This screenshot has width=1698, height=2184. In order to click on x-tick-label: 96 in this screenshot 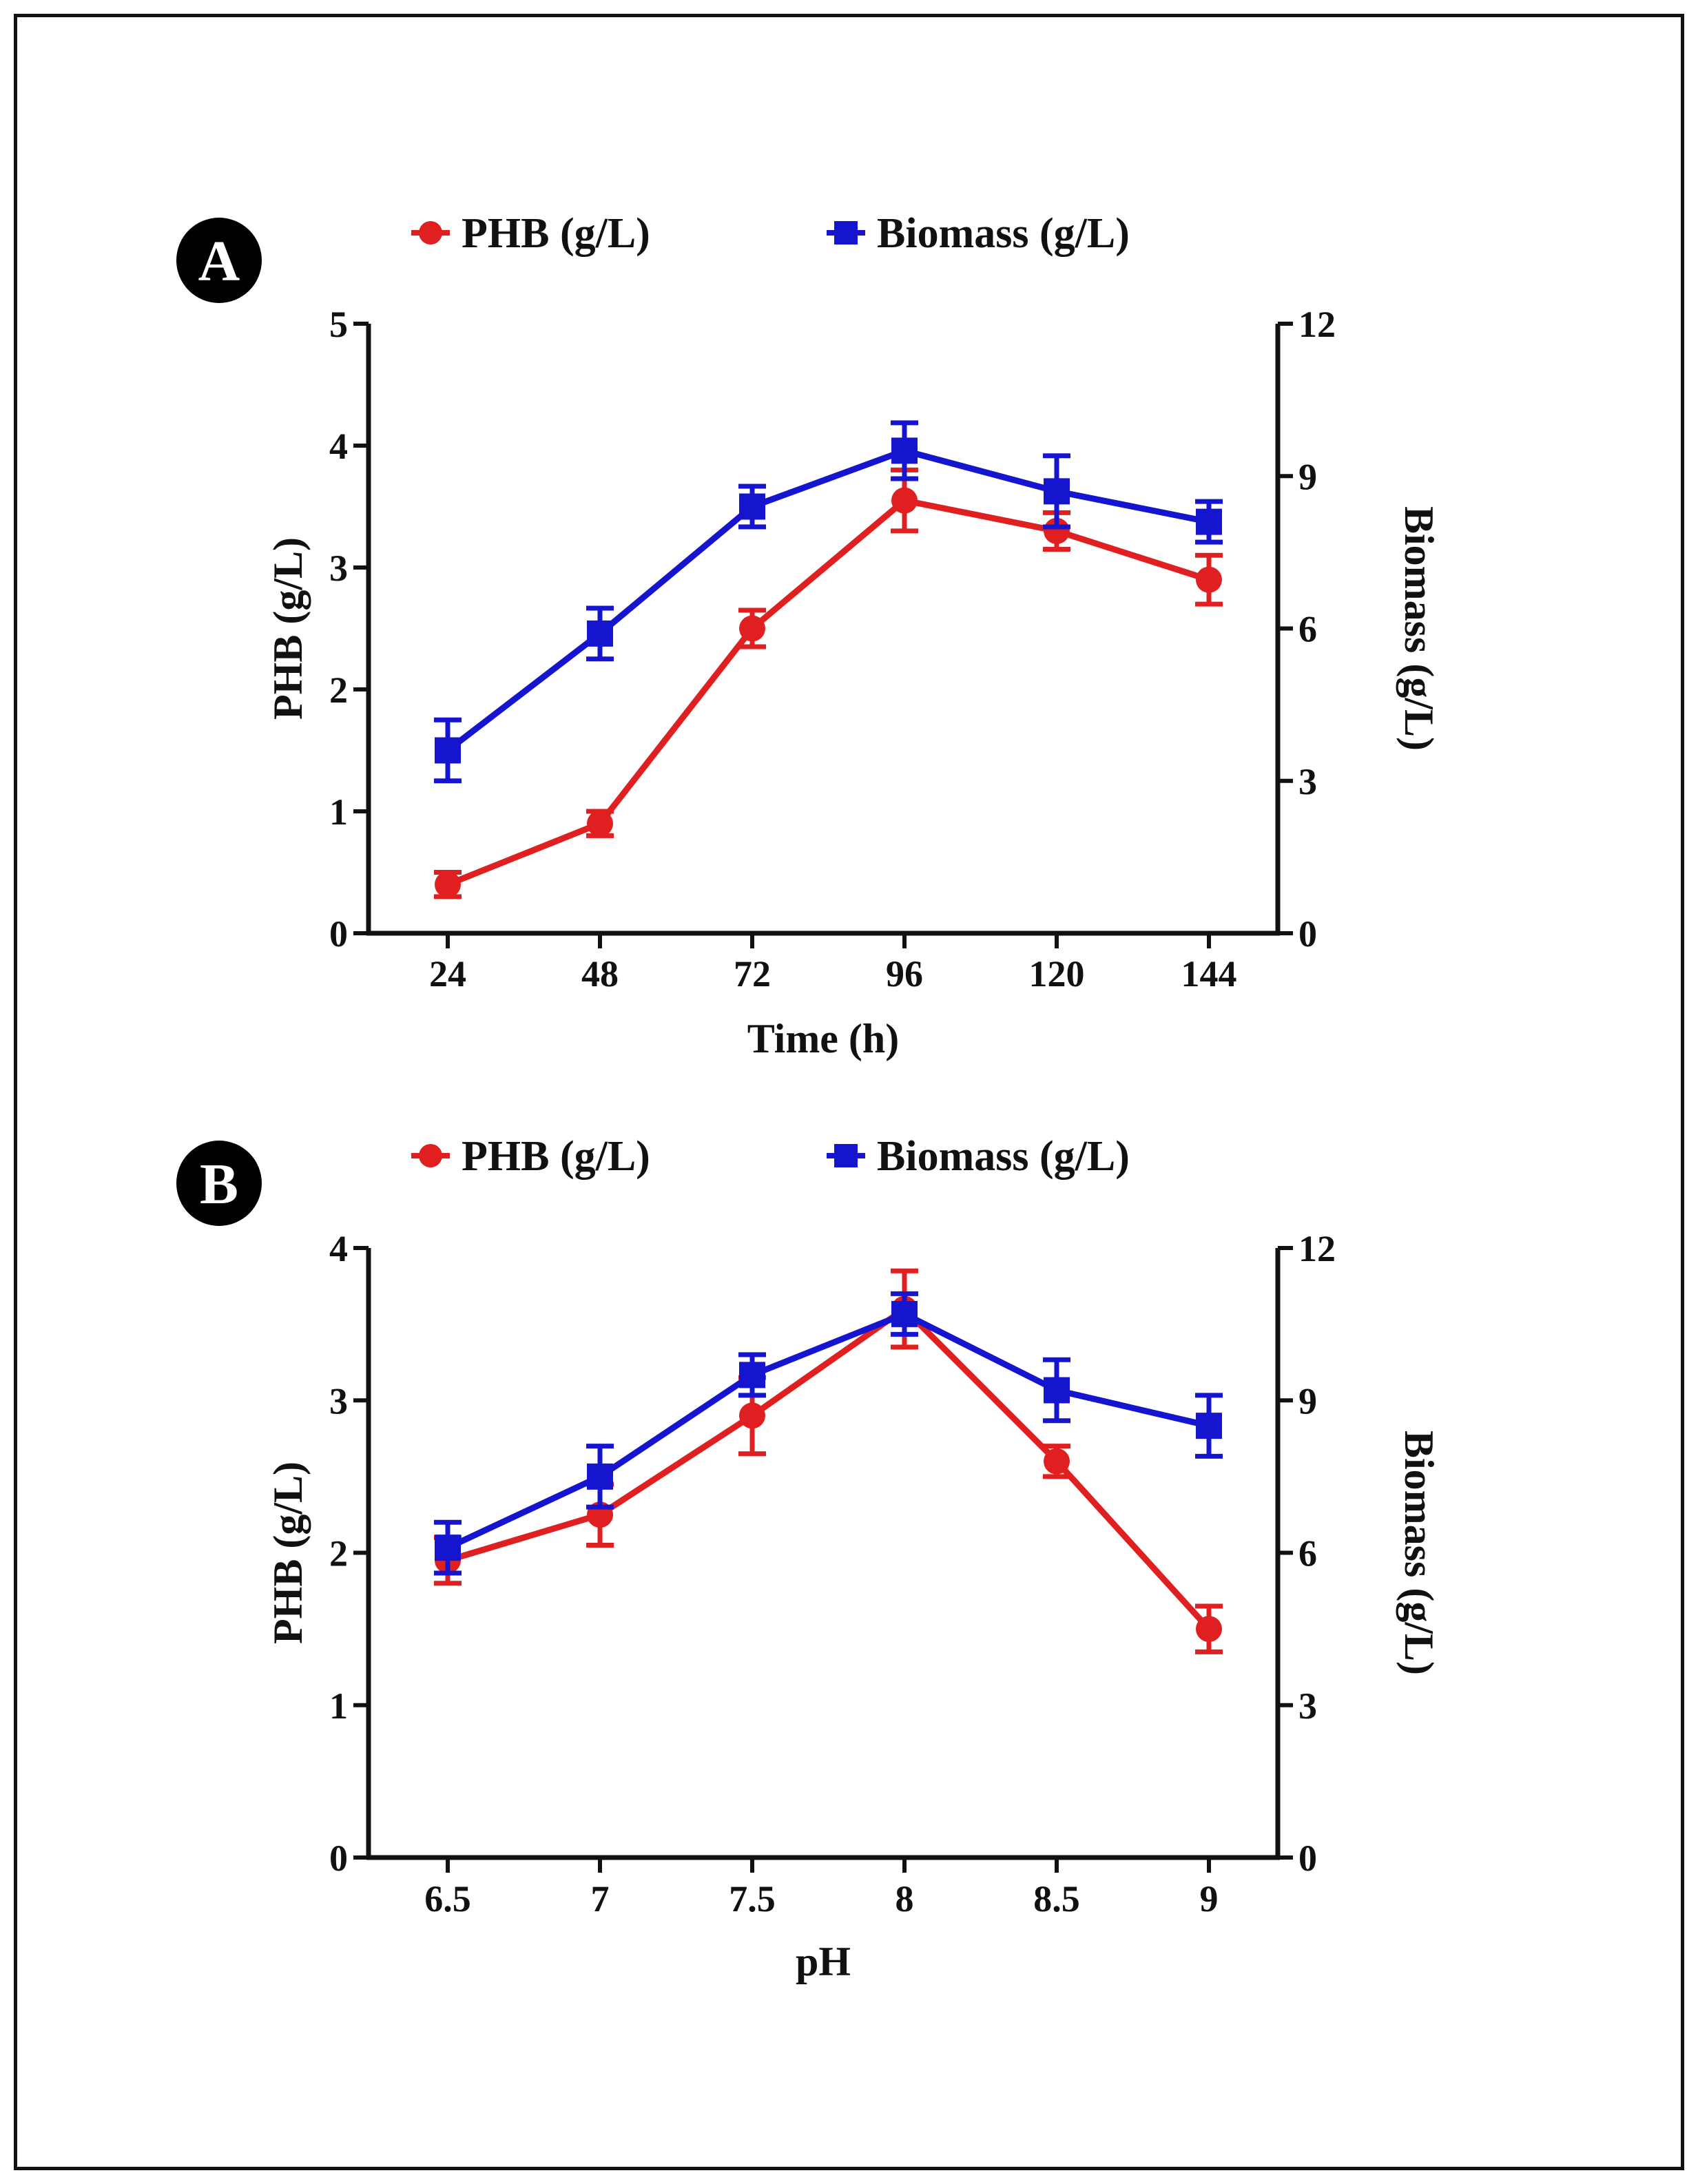, I will do `click(905, 974)`.